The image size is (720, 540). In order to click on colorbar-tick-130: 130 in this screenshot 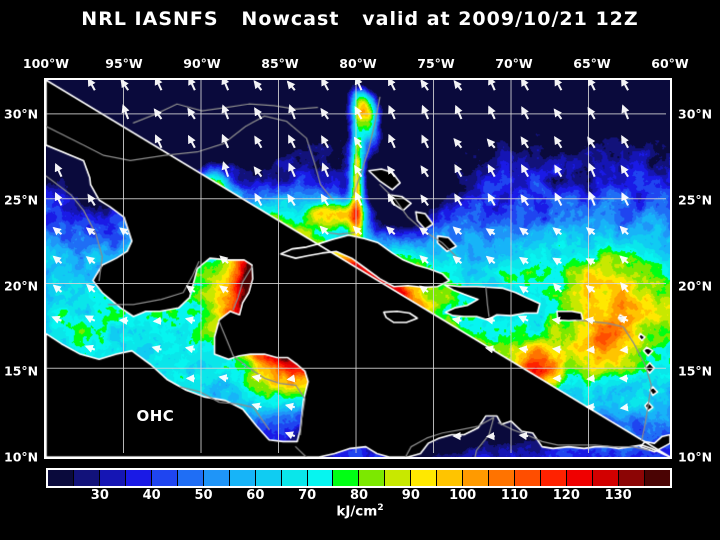, I will do `click(618, 495)`.